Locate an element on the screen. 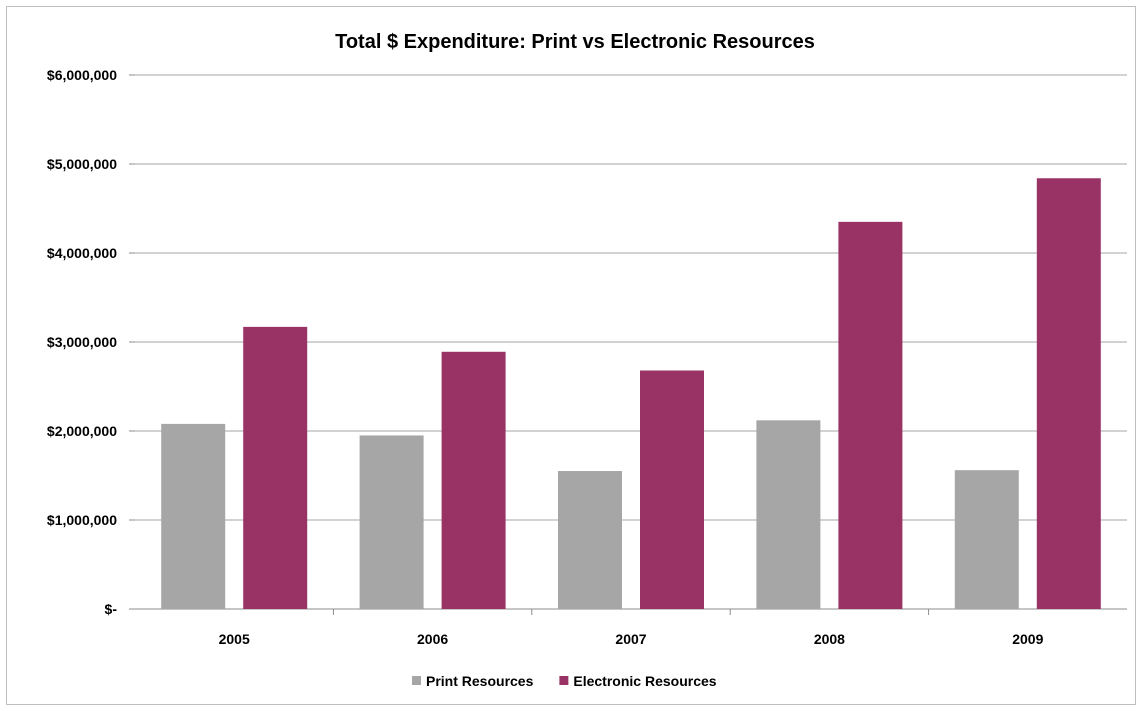 The image size is (1141, 711). y-tick-label: $- is located at coordinates (111, 609).